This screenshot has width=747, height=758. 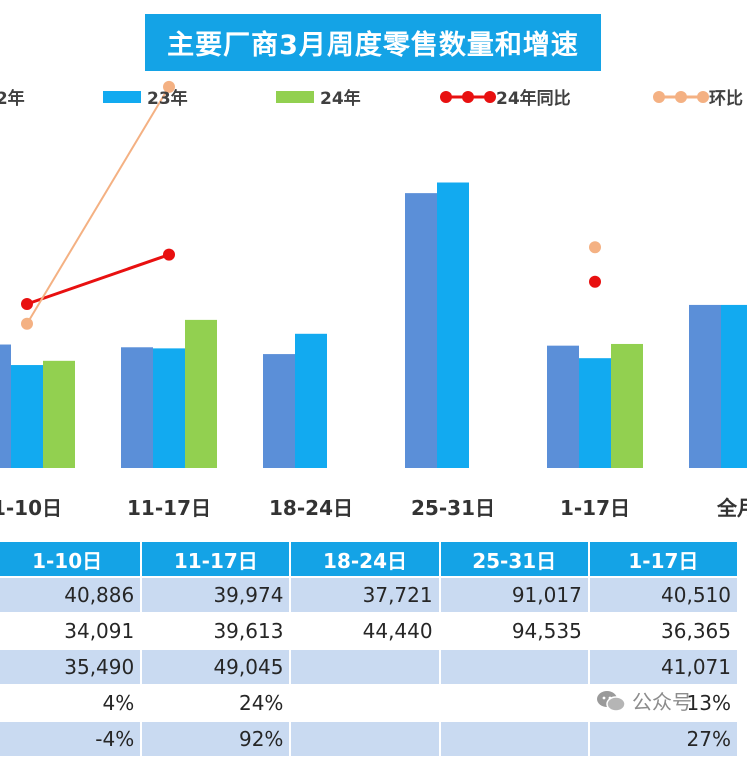 What do you see at coordinates (12, 98) in the screenshot?
I see `legend-label: 22年` at bounding box center [12, 98].